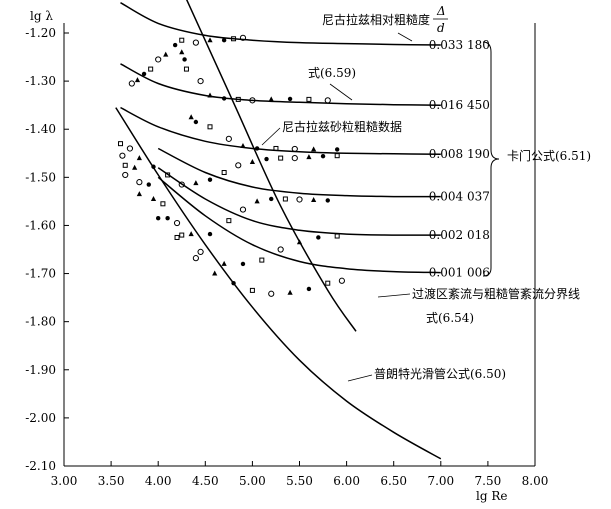 This screenshot has width=611, height=509. I want to click on roughness-delta: Δ, so click(441, 11).